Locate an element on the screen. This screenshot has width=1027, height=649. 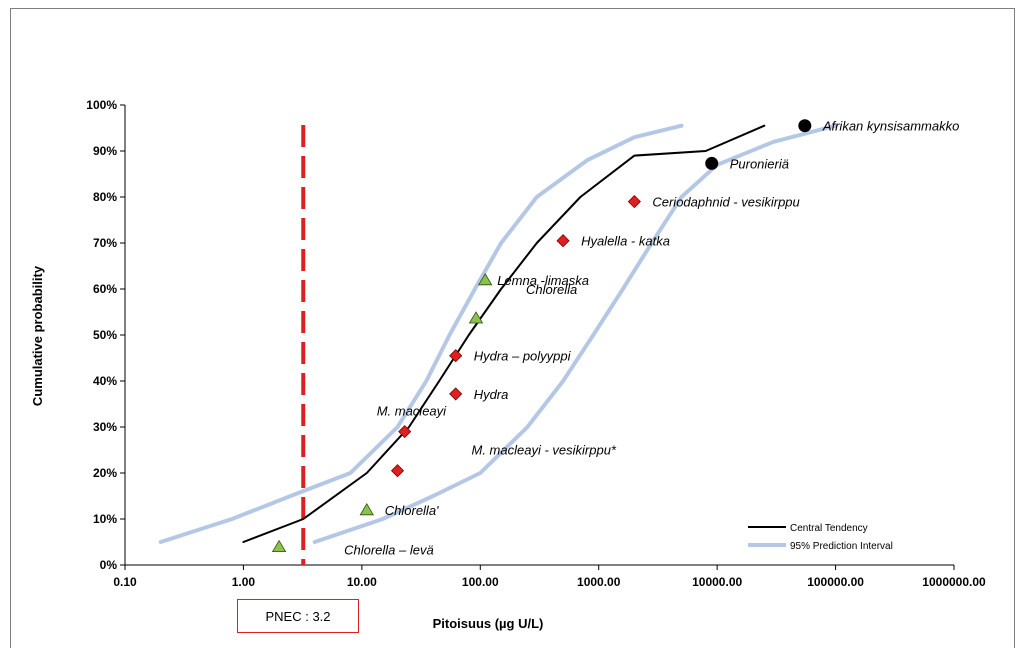
pnec-box: PNEC : 3.2 is located at coordinates (298, 616).